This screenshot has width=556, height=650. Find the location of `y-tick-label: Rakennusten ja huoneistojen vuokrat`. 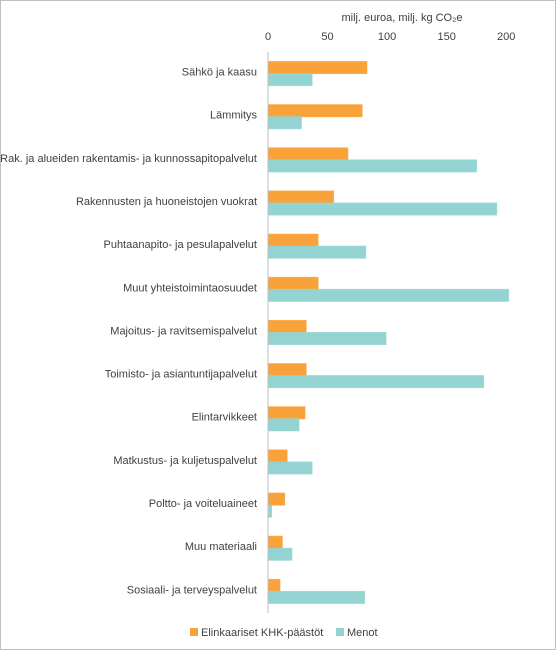

y-tick-label: Rakennusten ja huoneistojen vuokrat is located at coordinates (166, 202).